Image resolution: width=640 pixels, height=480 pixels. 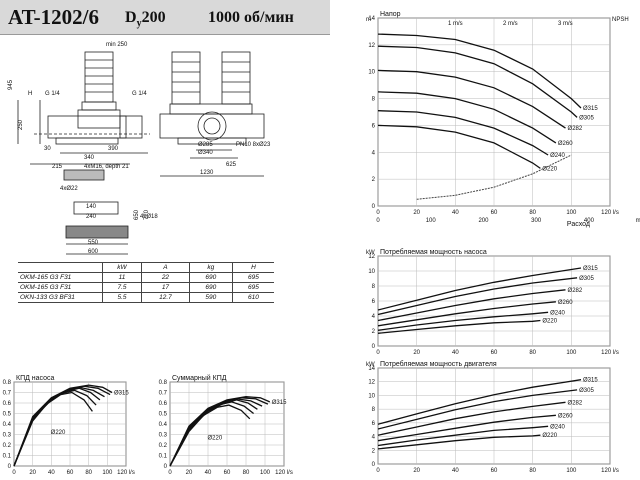 I want to click on x2-tick-label: 400, so click(x=589, y=221).